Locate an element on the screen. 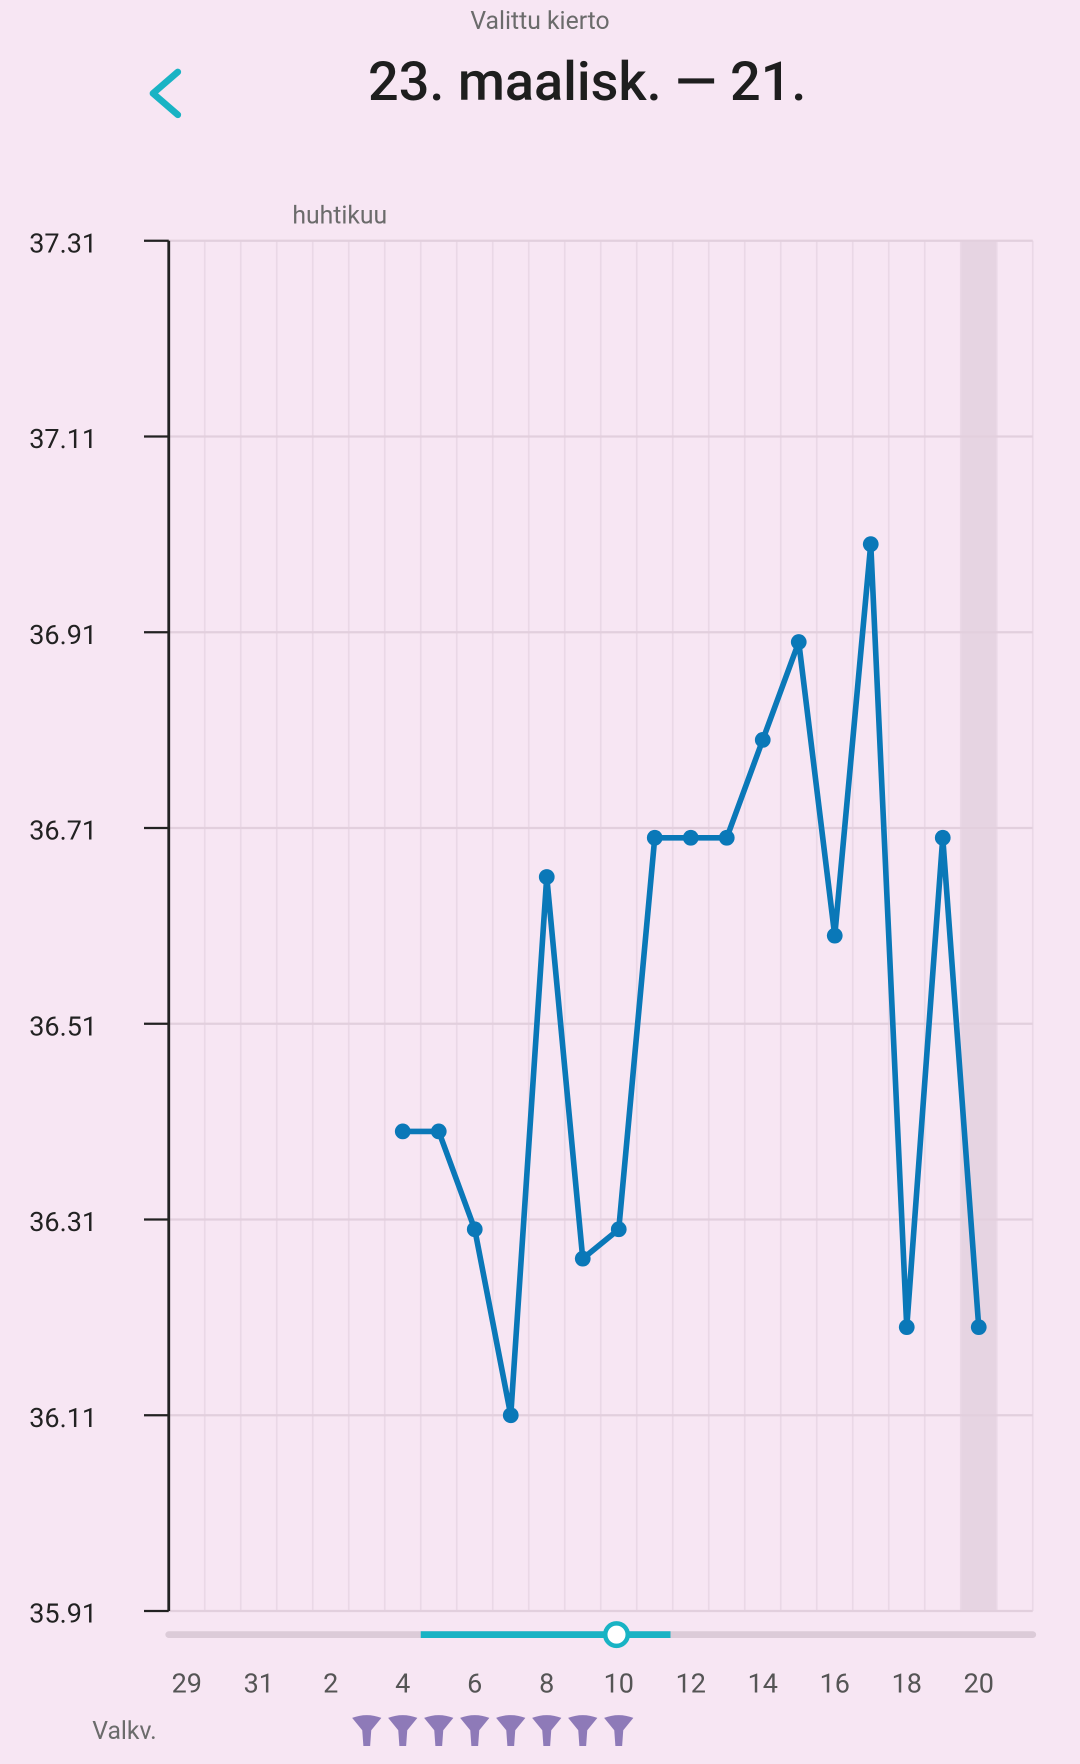 The height and width of the screenshot is (1764, 1080). x-tick-label: 16 is located at coordinates (835, 1683).